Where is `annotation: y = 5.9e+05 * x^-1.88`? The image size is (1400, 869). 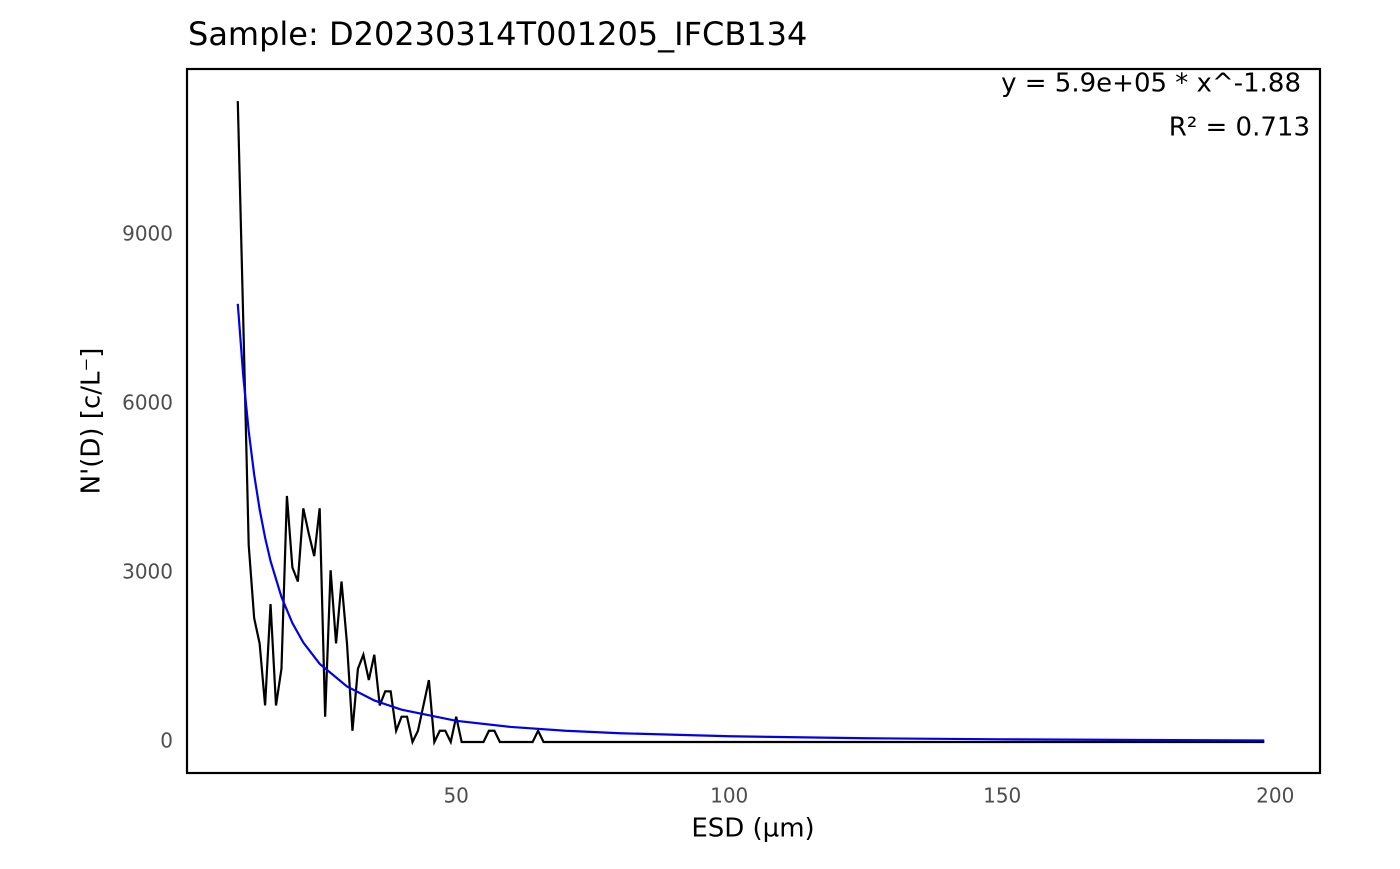
annotation: y = 5.9e+05 * x^-1.88 is located at coordinates (1151, 84).